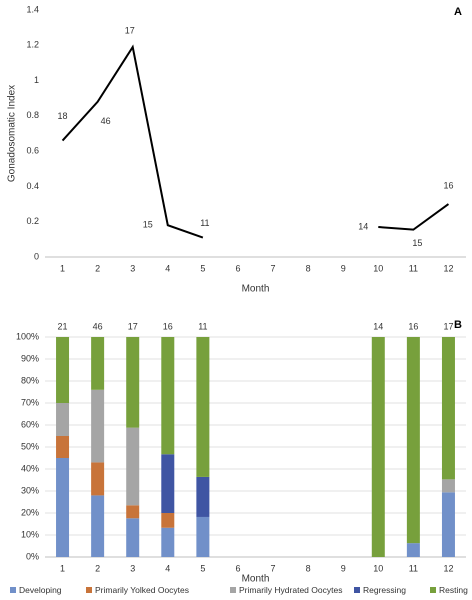  Describe the element at coordinates (32, 151) in the screenshot. I see `y-tick-label: 0.6` at that location.